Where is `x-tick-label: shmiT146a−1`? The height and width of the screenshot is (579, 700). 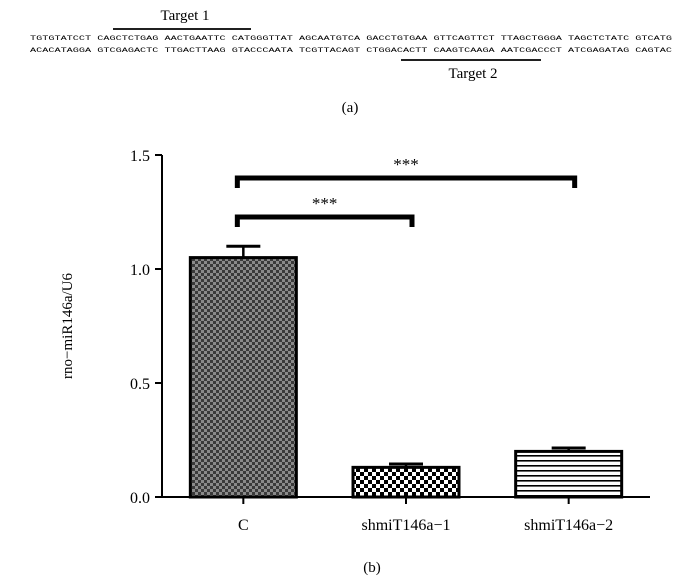
x-tick-label: shmiT146a−1 is located at coordinates (405, 525).